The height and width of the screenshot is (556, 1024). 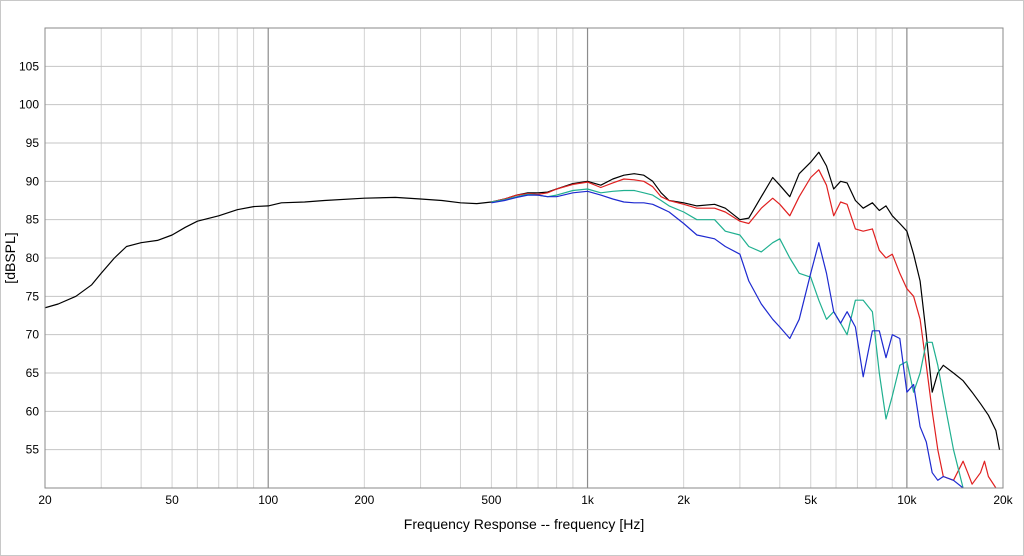 I want to click on y-tick-label: 75, so click(x=33, y=296).